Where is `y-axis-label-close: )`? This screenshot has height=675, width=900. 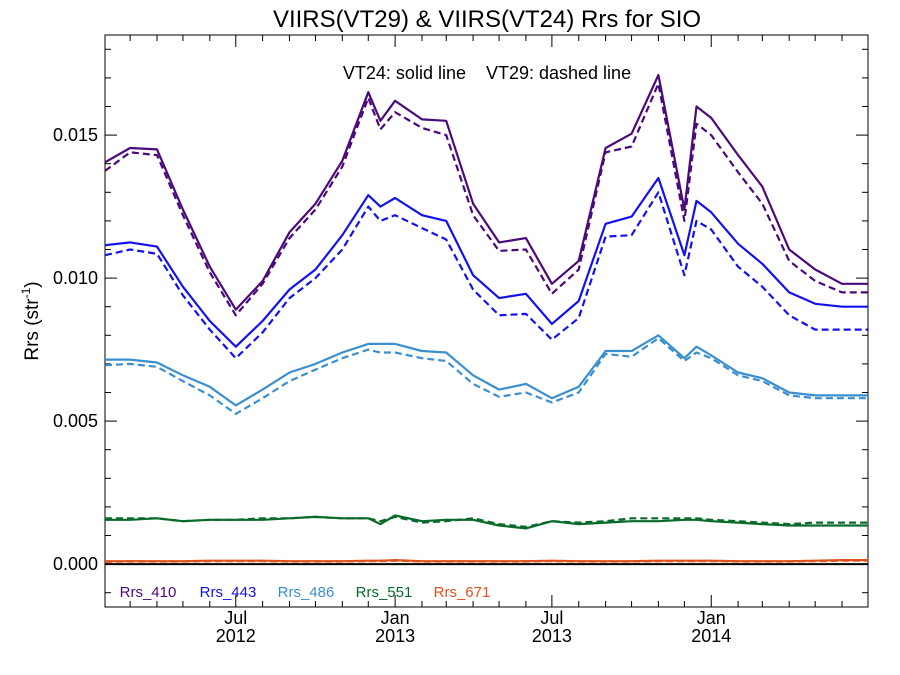 y-axis-label-close: ) is located at coordinates (32, 284).